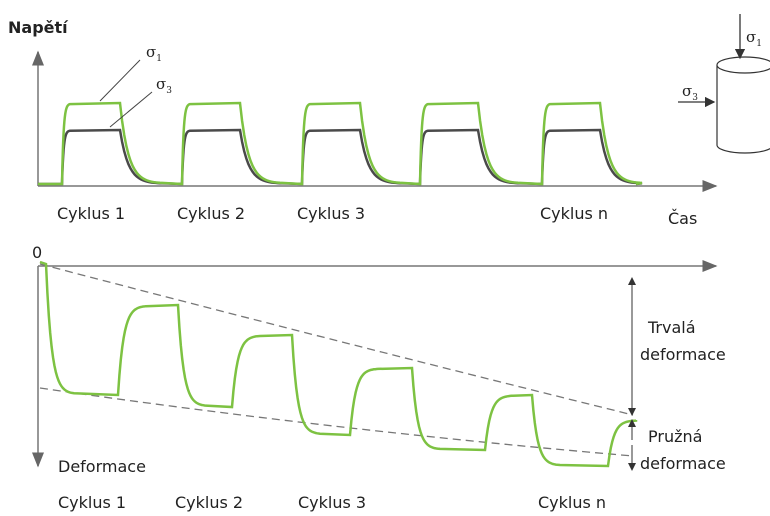 This screenshot has width=770, height=516. I want to click on x-label: Čas, so click(682, 218).